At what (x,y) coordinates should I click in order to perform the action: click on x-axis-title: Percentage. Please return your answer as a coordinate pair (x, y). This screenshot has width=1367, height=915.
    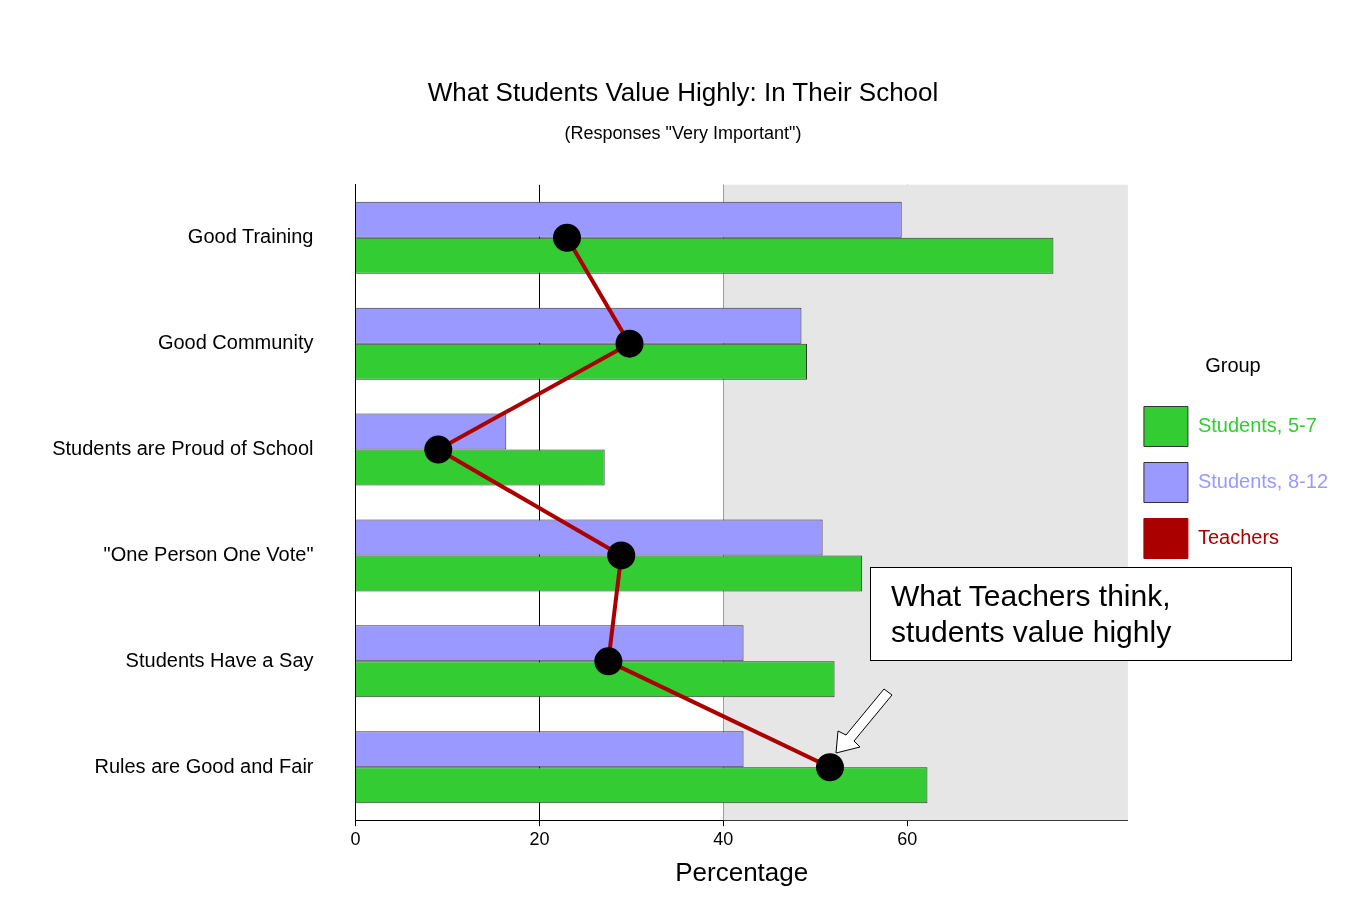
    Looking at the image, I should click on (742, 871).